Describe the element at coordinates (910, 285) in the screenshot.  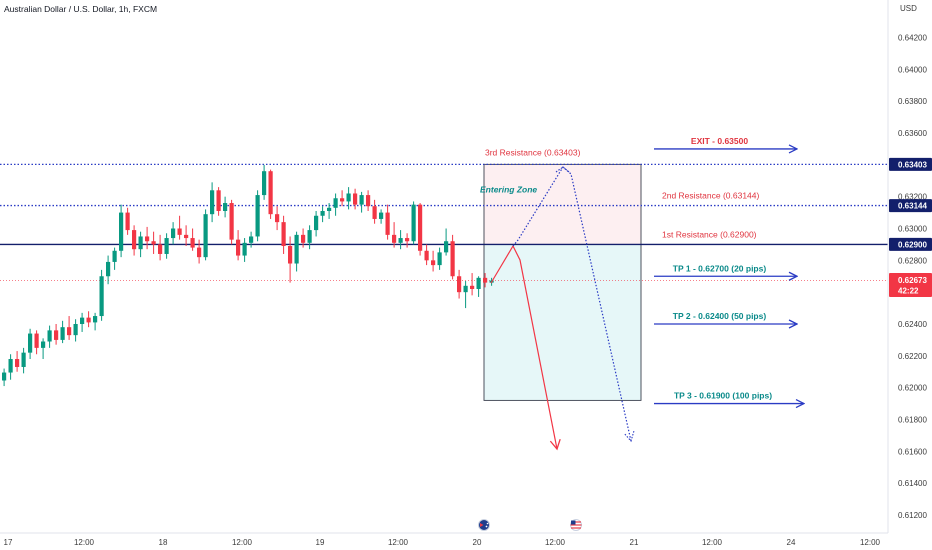
I see `last-price-tag` at that location.